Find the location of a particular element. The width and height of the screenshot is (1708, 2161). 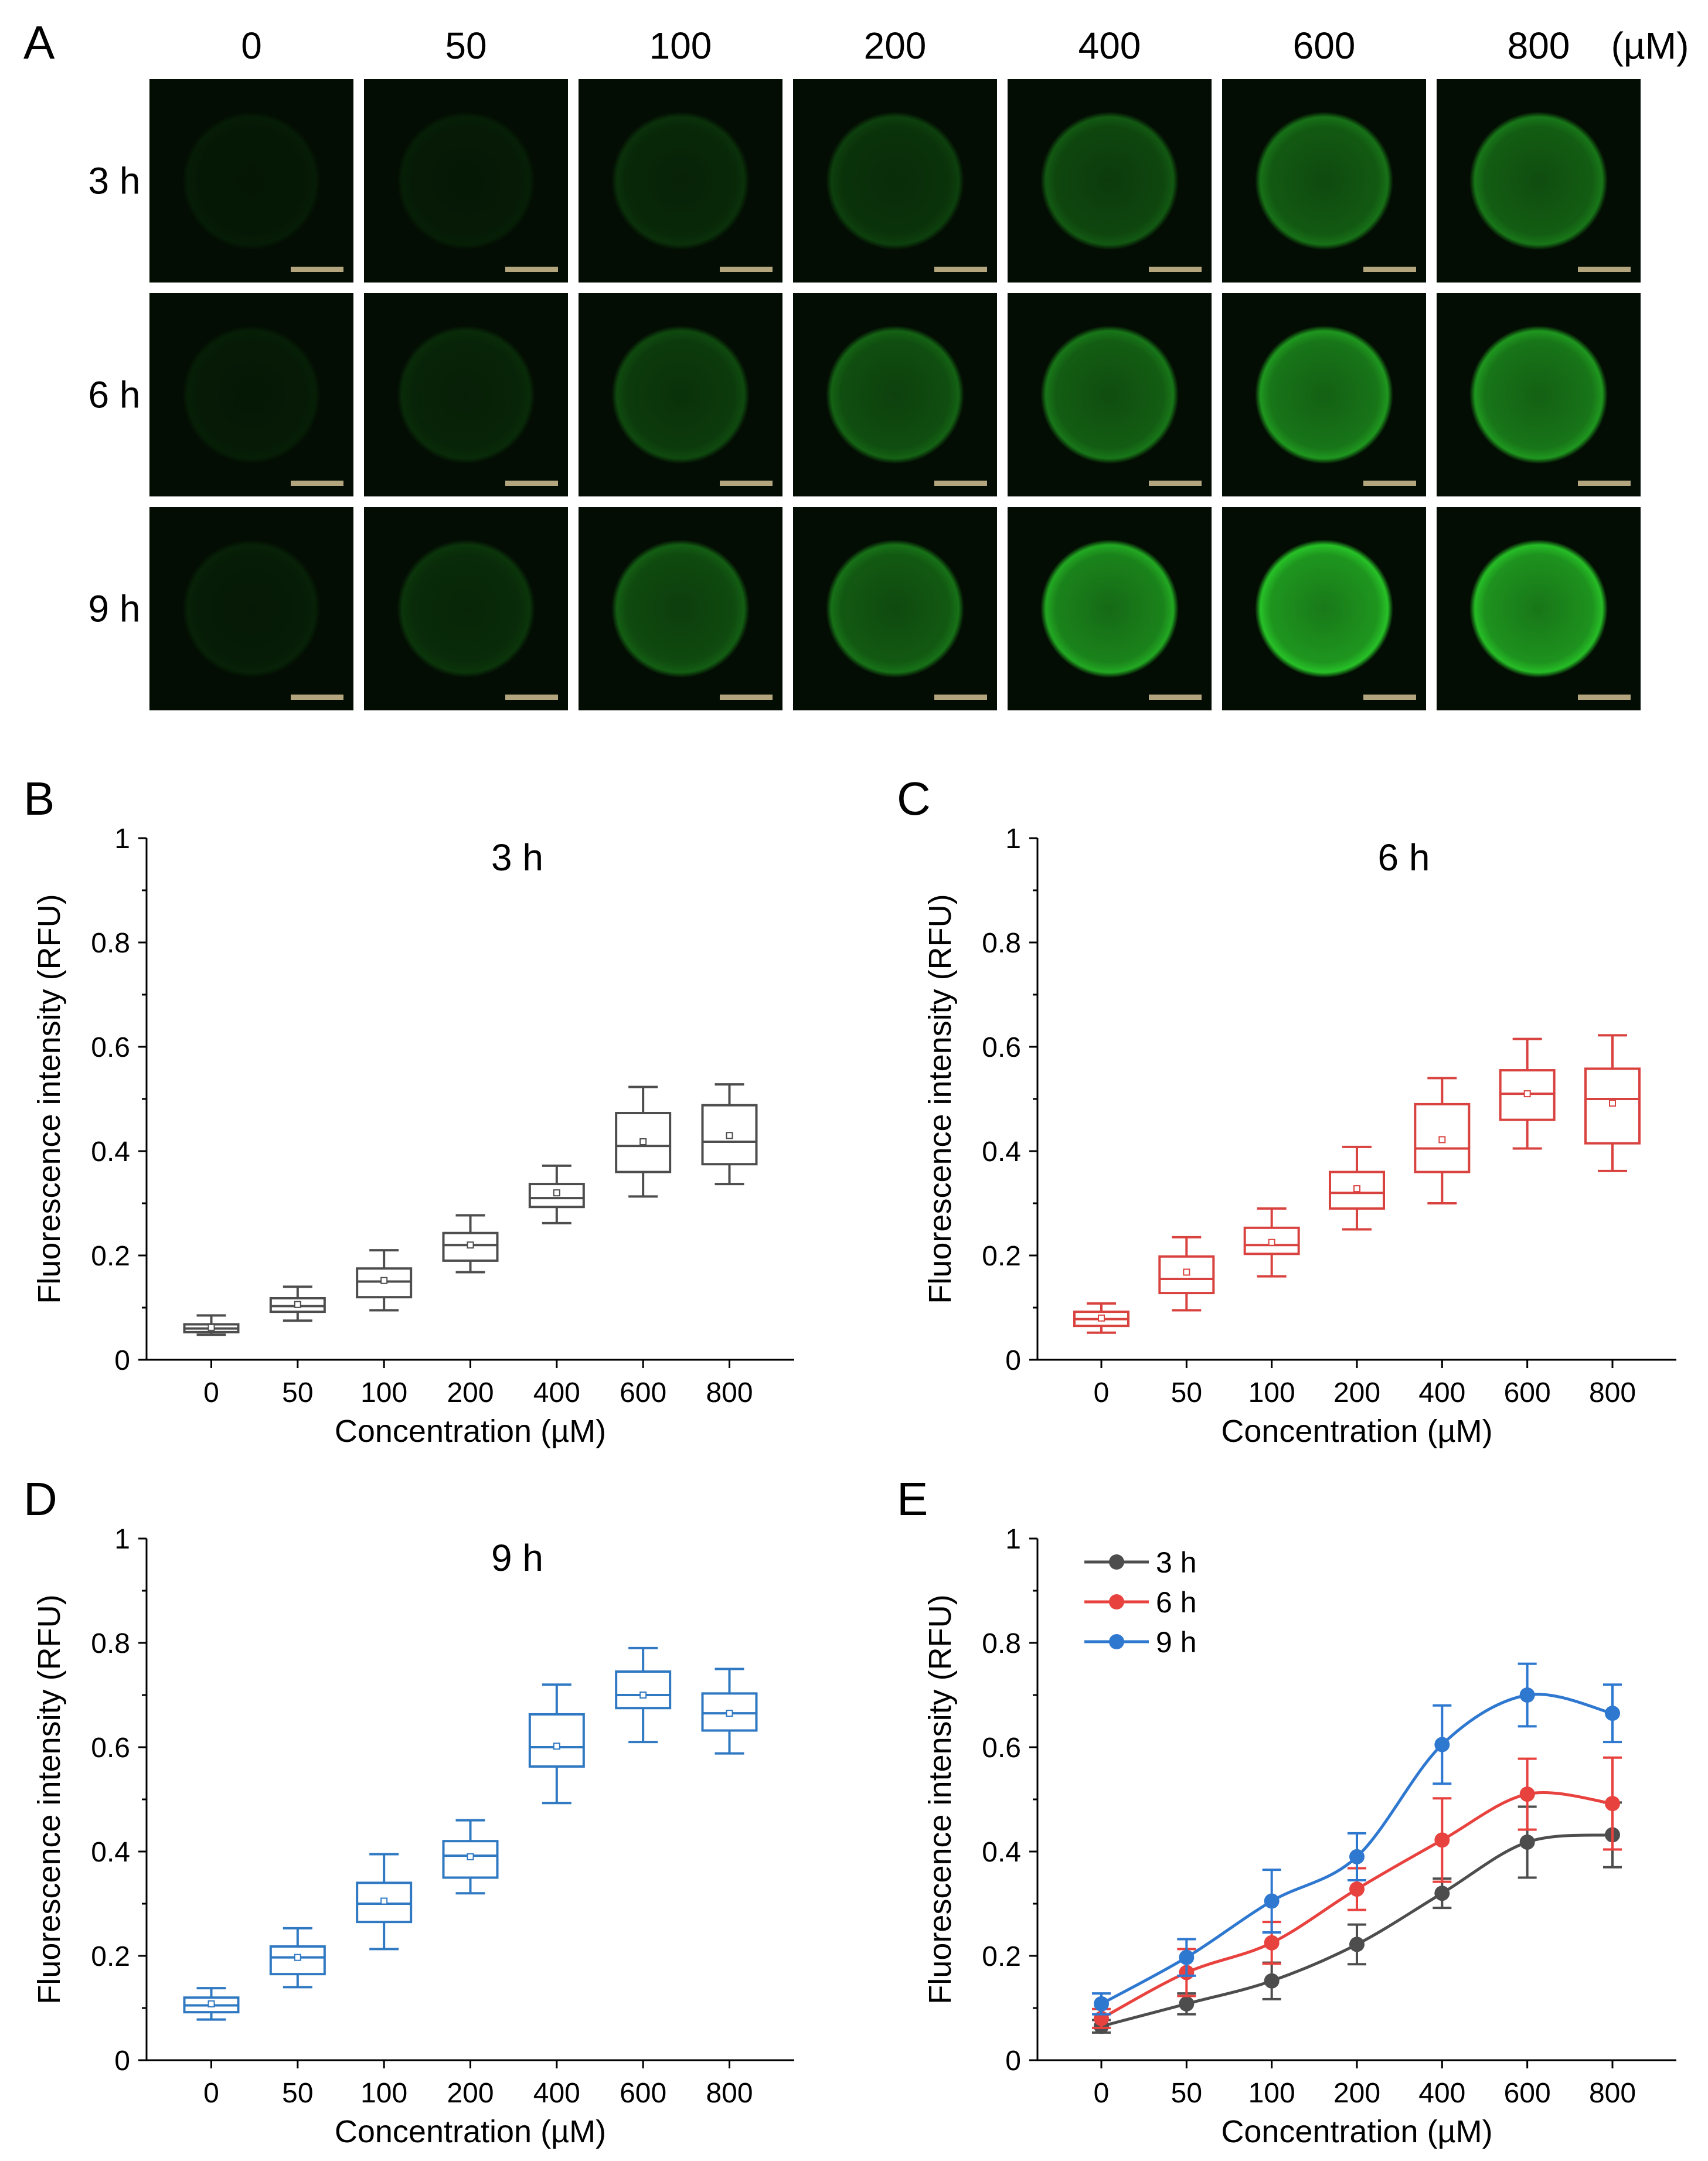

time-row-label-9h: 9 h is located at coordinates (115, 609).